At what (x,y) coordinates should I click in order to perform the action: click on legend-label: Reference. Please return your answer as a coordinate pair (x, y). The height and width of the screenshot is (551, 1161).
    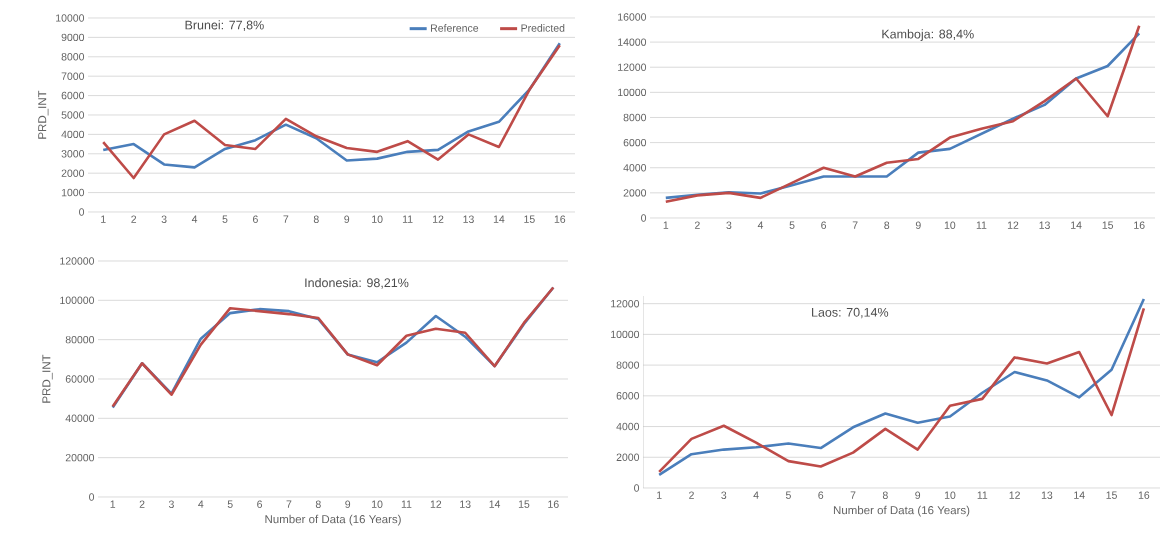
    Looking at the image, I should click on (455, 28).